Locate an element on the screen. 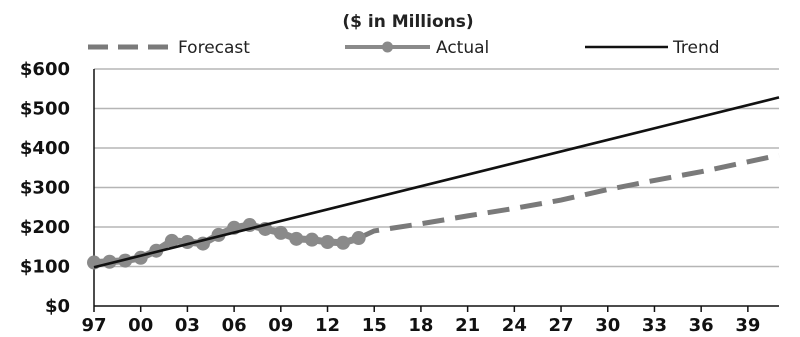 The image size is (800, 337). x-tick-label: 24 is located at coordinates (514, 325).